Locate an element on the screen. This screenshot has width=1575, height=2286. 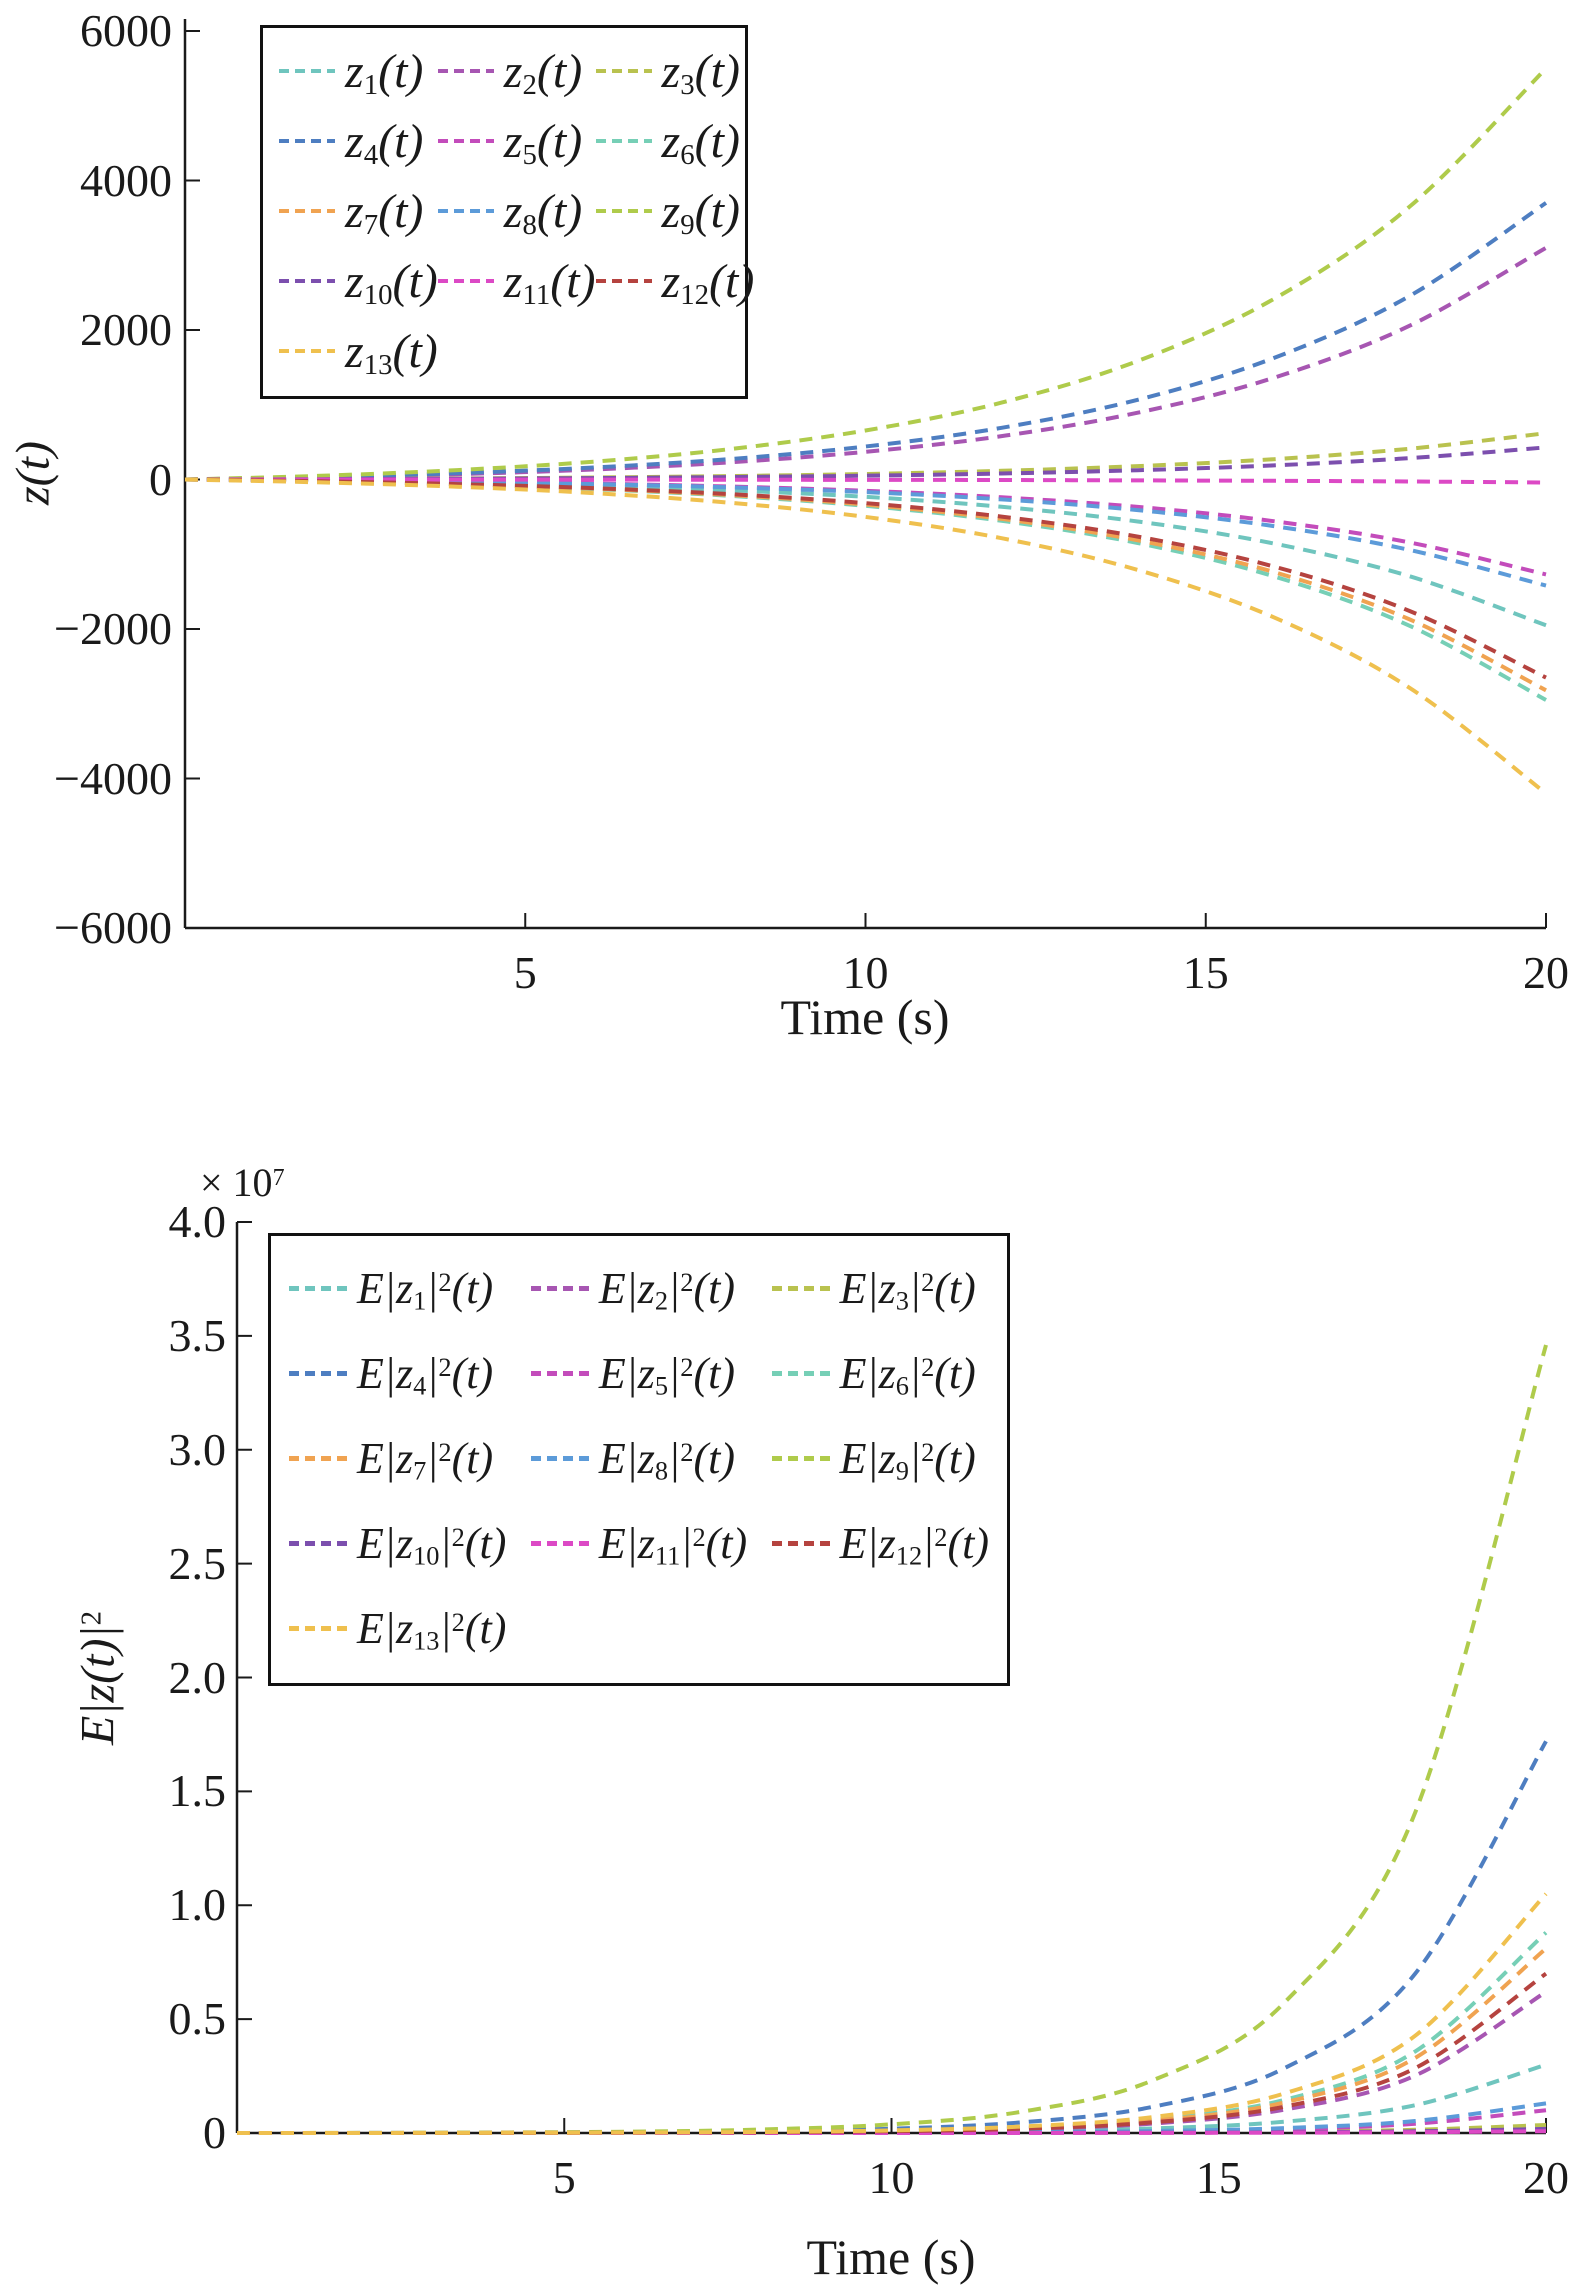
legend-item: z8(t) is located at coordinates (516, 211).